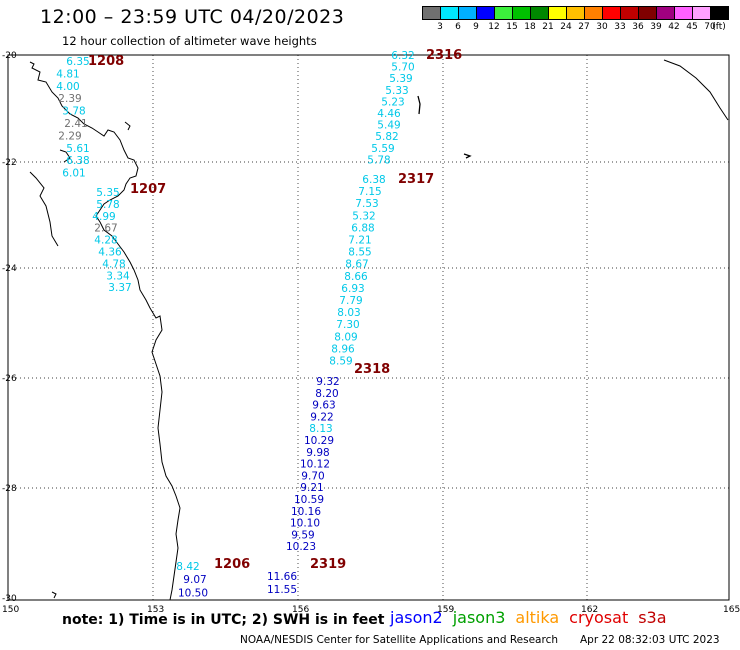 The width and height of the screenshot is (740, 650). Describe the element at coordinates (10, 610) in the screenshot. I see `longitude-label: 150` at that location.